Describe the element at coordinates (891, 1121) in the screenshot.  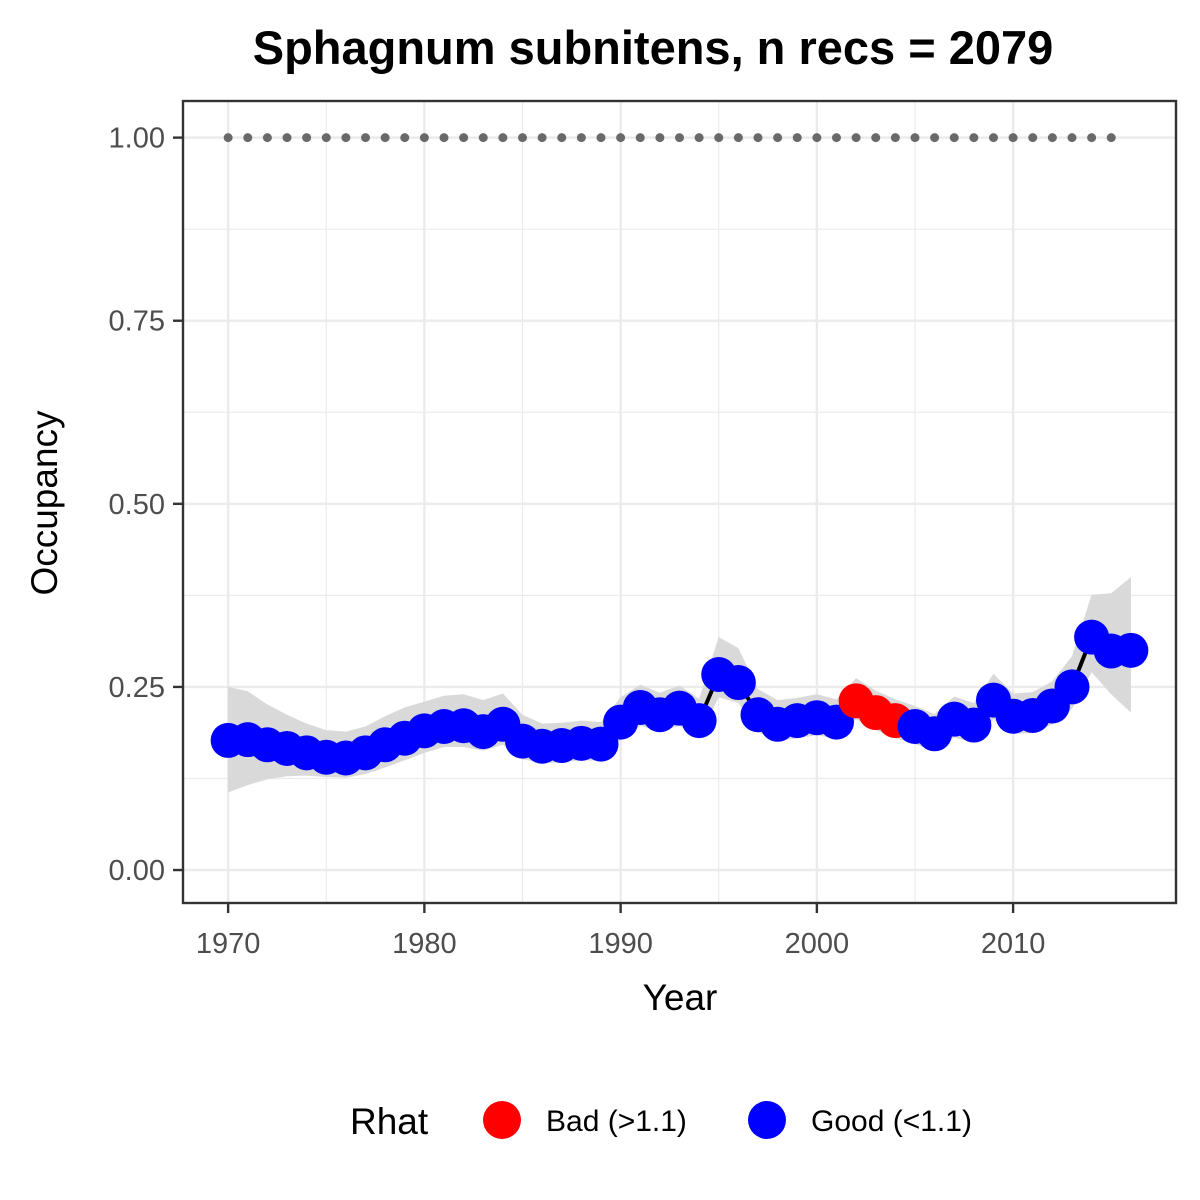
I see `legend-label-good: Good (<1.1)` at that location.